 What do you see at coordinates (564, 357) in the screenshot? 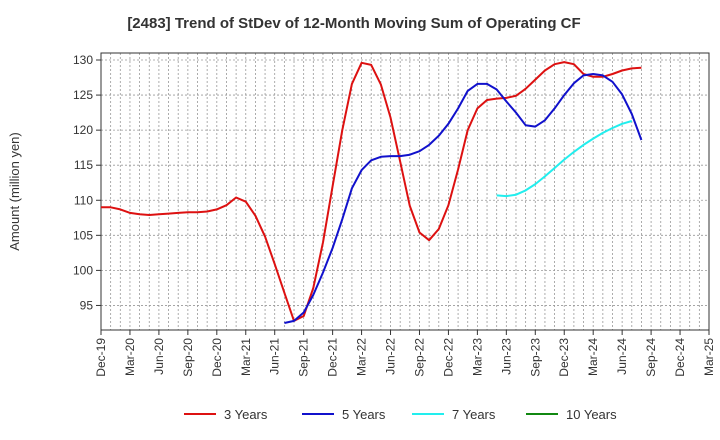
I see `x-tick-label: Dec-23` at bounding box center [564, 357].